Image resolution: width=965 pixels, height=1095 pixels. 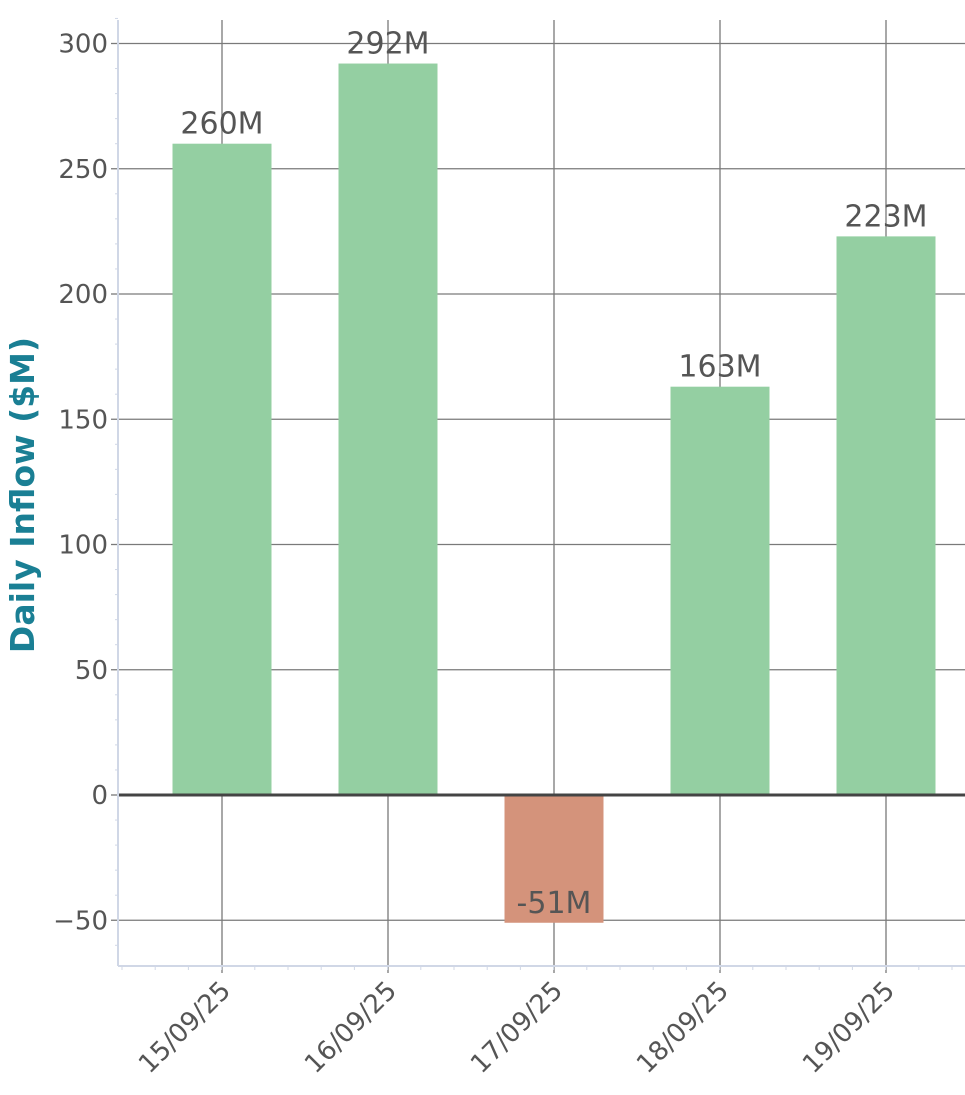 What do you see at coordinates (885, 216) in the screenshot?
I see `data-label-19/09/25: 223M` at bounding box center [885, 216].